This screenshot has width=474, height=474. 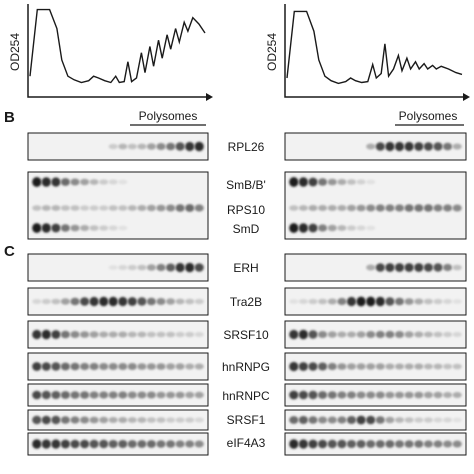 I want to click on protein-label: ERH, so click(x=245, y=268).